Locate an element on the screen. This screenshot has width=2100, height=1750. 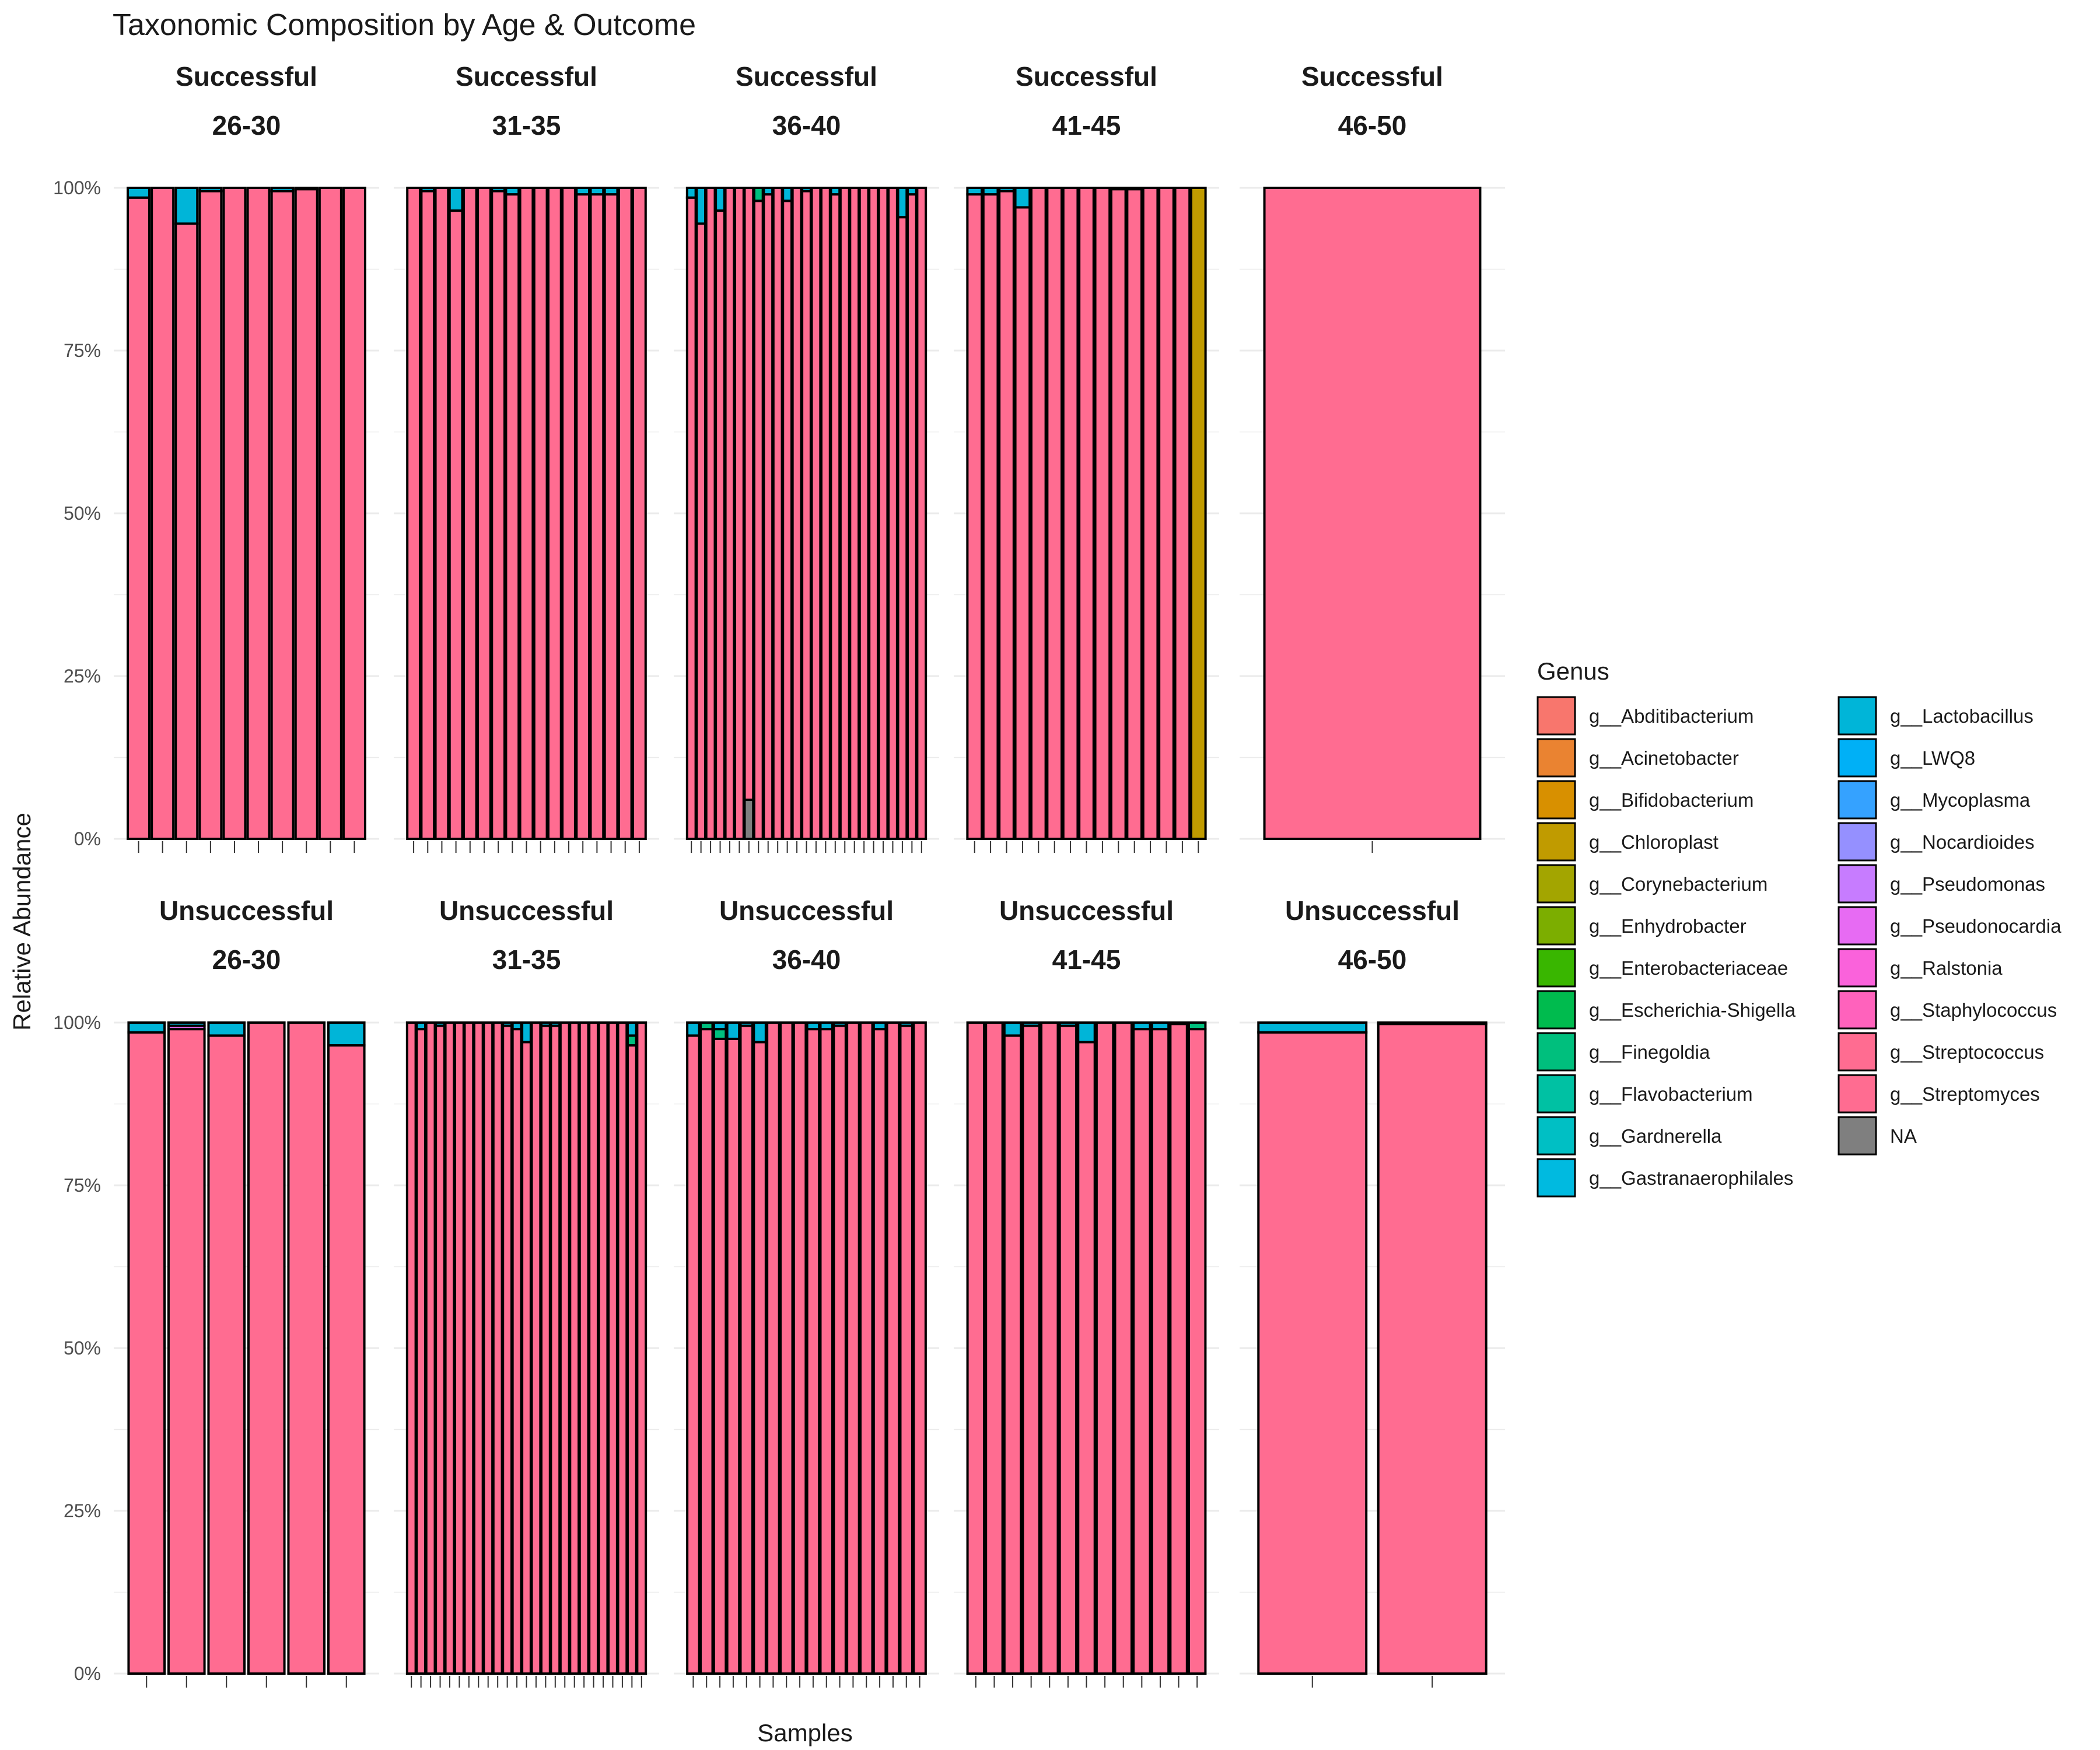
facet-age-label: 31-35 is located at coordinates (526, 959).